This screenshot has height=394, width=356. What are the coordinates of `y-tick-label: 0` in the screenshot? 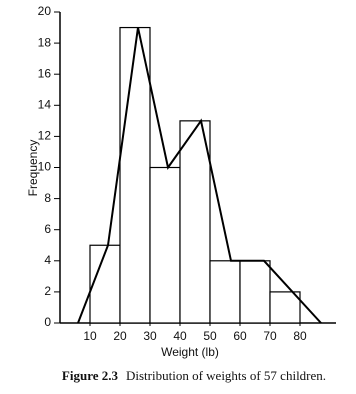 It's located at (47, 322).